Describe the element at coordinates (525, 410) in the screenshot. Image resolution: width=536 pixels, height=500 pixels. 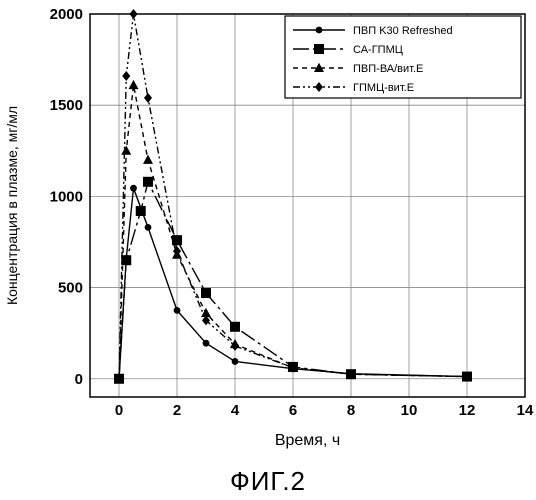
I see `x-tick-label: 14` at that location.